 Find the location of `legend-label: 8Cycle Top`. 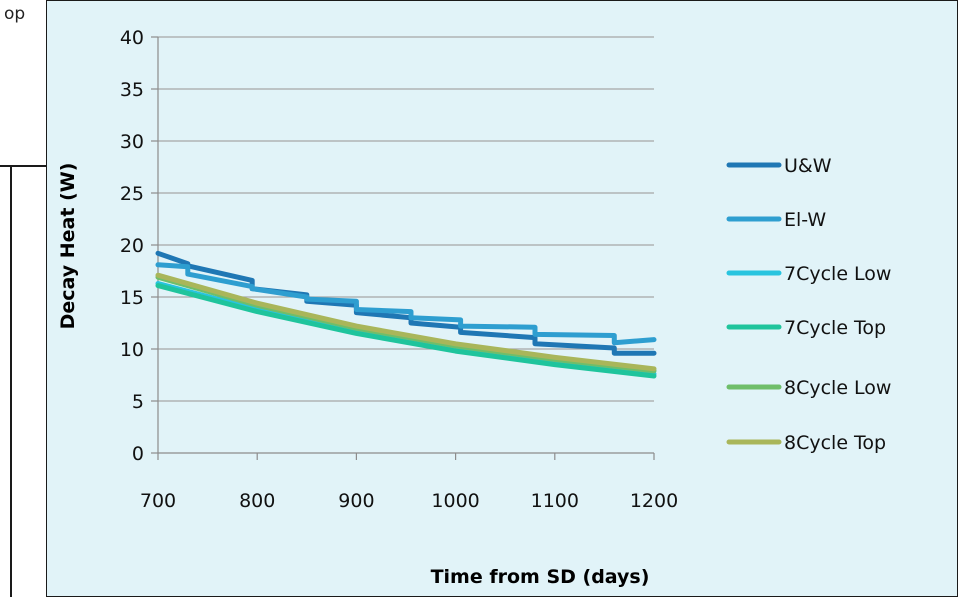

legend-label: 8Cycle Top is located at coordinates (835, 443).